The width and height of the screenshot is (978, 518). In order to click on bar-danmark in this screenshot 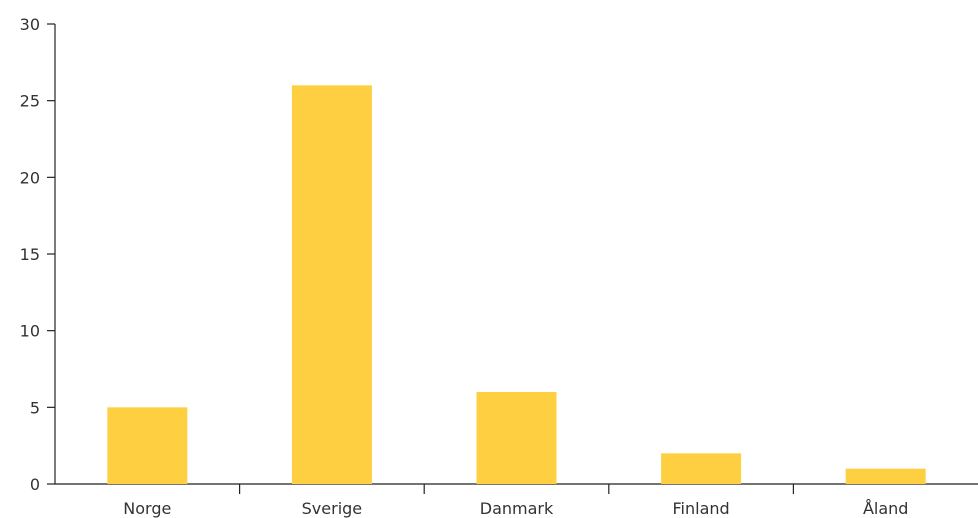, I will do `click(516, 438)`.